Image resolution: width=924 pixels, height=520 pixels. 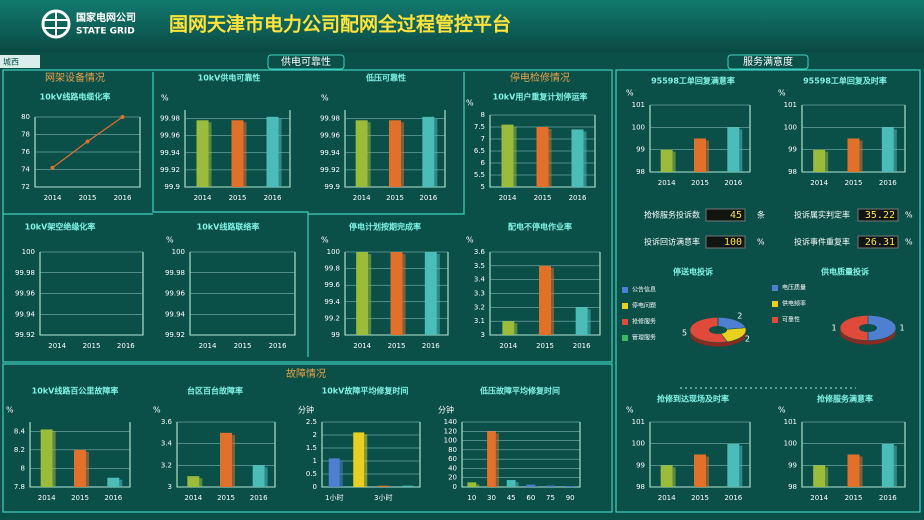 What do you see at coordinates (332, 318) in the screenshot?
I see `y-tick-label: 99.2` at bounding box center [332, 318].